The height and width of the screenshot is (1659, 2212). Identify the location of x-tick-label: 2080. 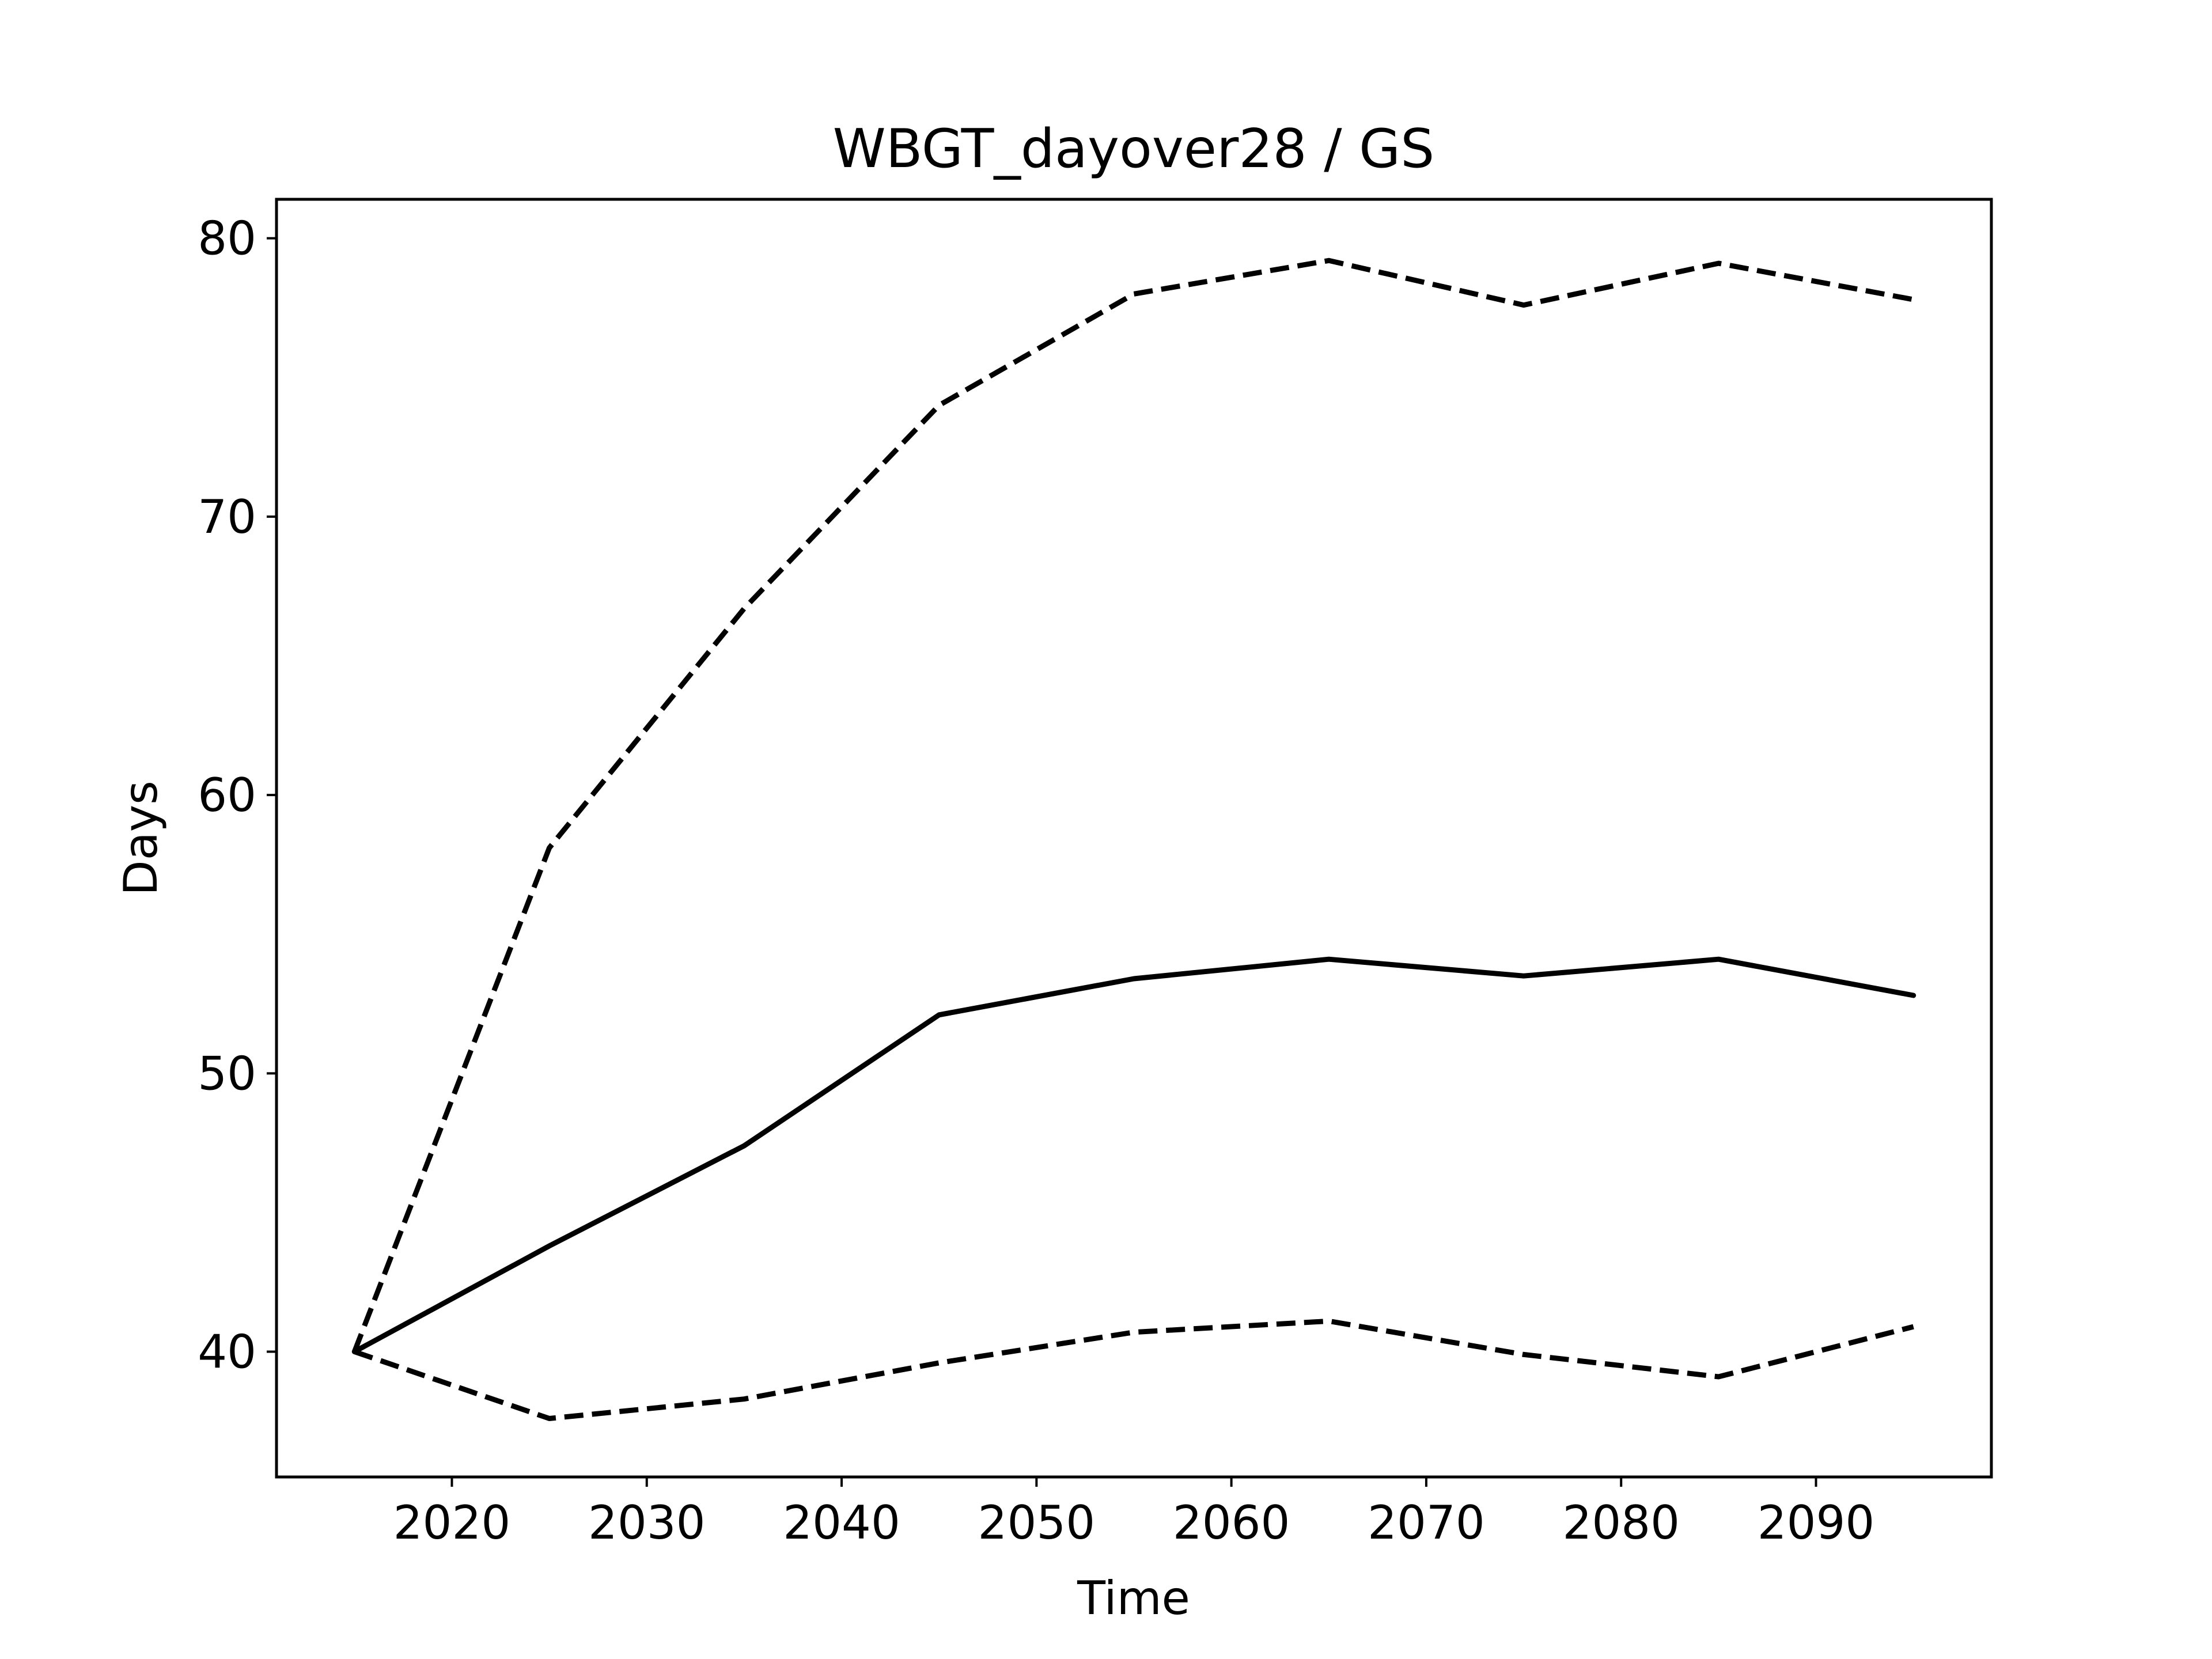
(1621, 1523).